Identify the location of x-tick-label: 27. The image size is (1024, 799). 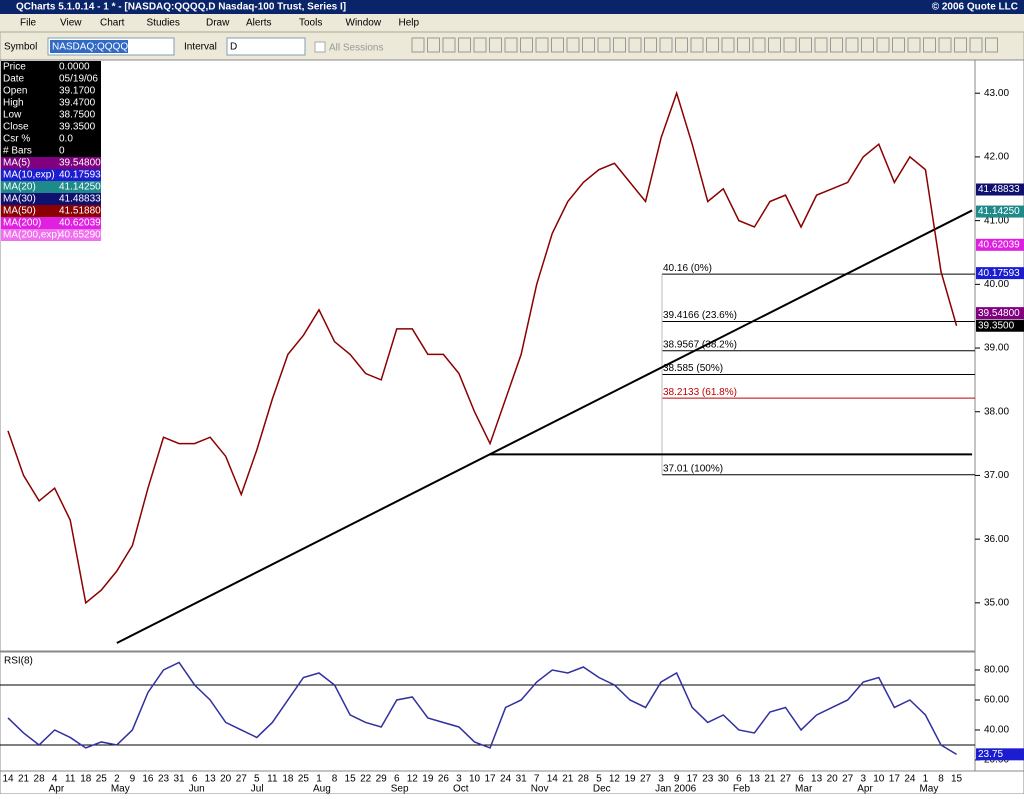
(242, 779).